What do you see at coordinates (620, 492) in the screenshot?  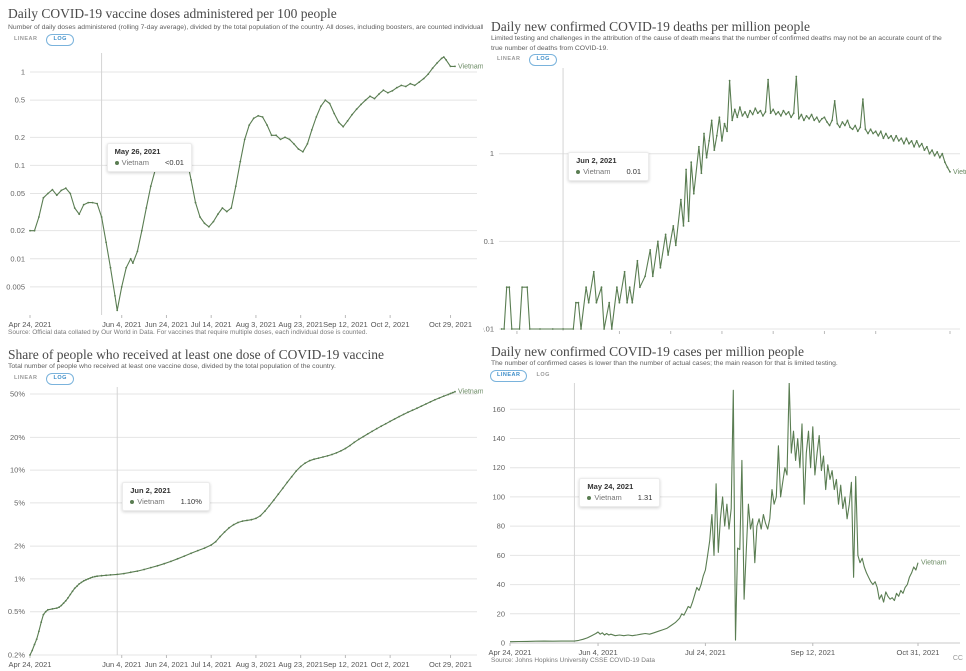 I see `hover-tooltip: May 24, 2021 Vietnam 1.31` at bounding box center [620, 492].